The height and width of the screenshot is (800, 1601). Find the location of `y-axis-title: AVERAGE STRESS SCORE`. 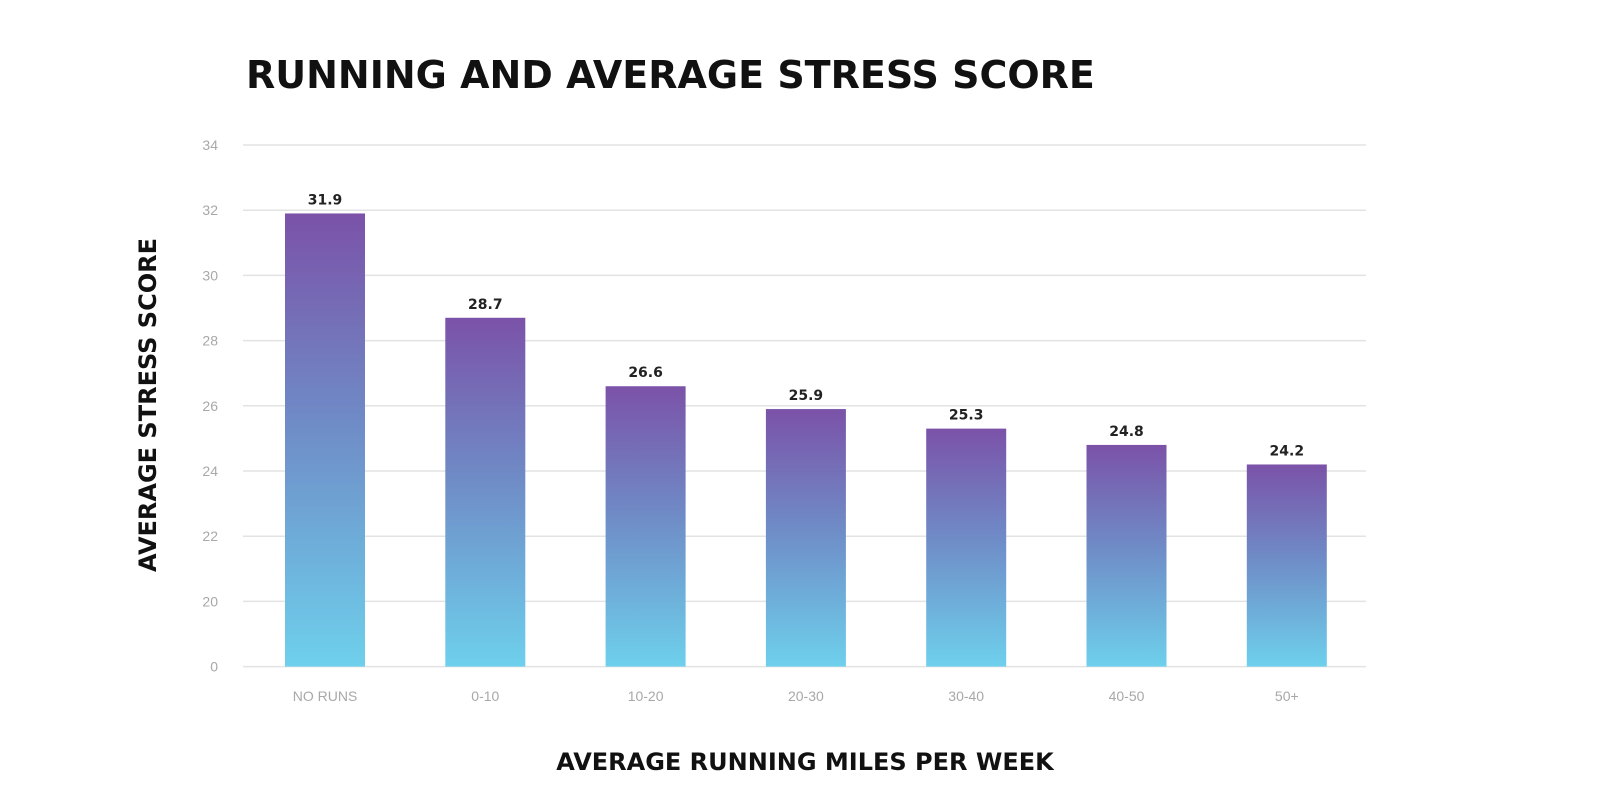

y-axis-title: AVERAGE STRESS SCORE is located at coordinates (148, 405).